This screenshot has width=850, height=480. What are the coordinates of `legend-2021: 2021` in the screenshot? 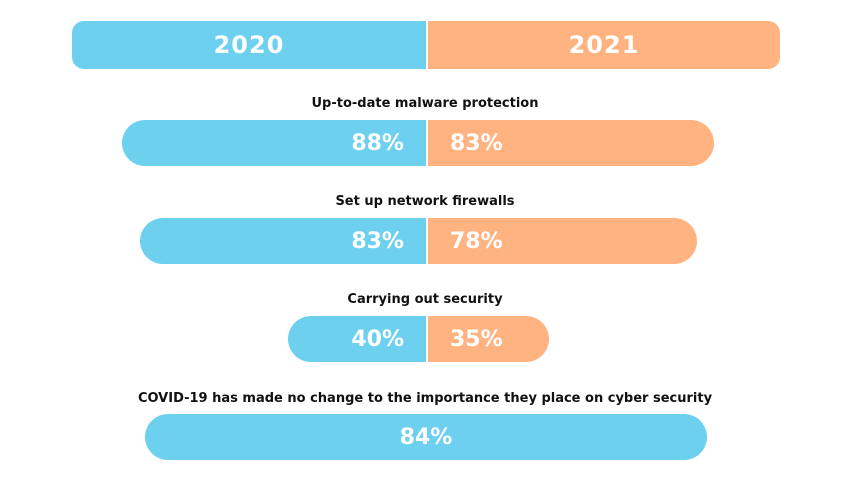 It's located at (604, 45).